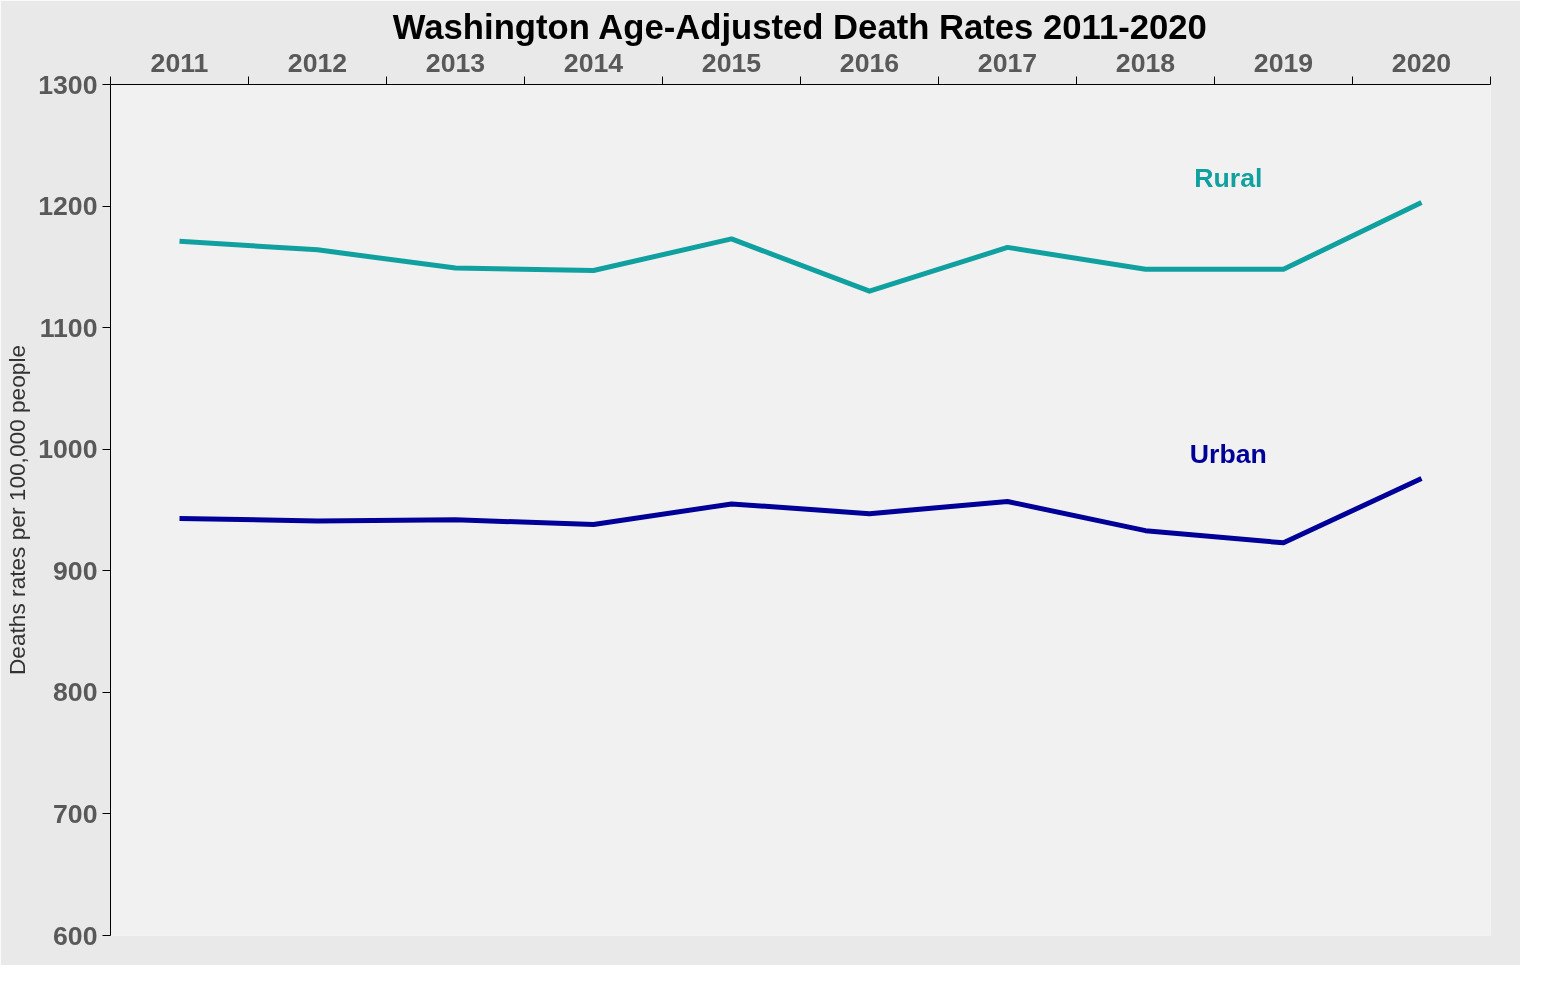 This screenshot has width=1542, height=989. I want to click on y-axis-title: Deaths rates per 100,000 people, so click(17, 509).